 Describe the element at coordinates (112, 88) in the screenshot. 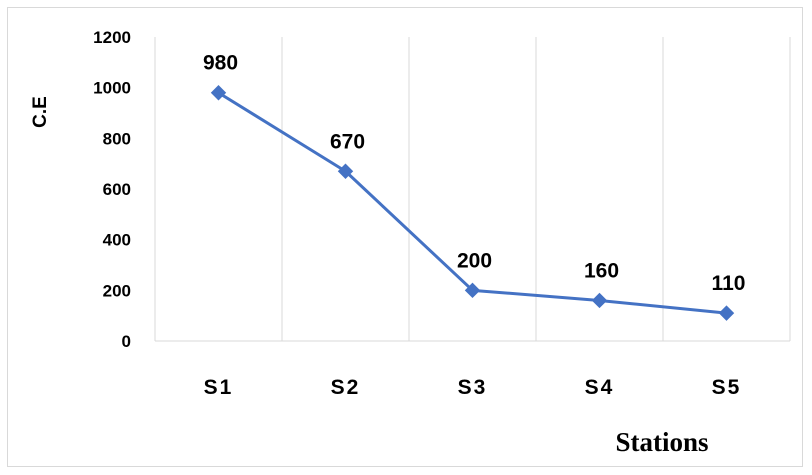

I see `y-tick-label: 1000` at that location.